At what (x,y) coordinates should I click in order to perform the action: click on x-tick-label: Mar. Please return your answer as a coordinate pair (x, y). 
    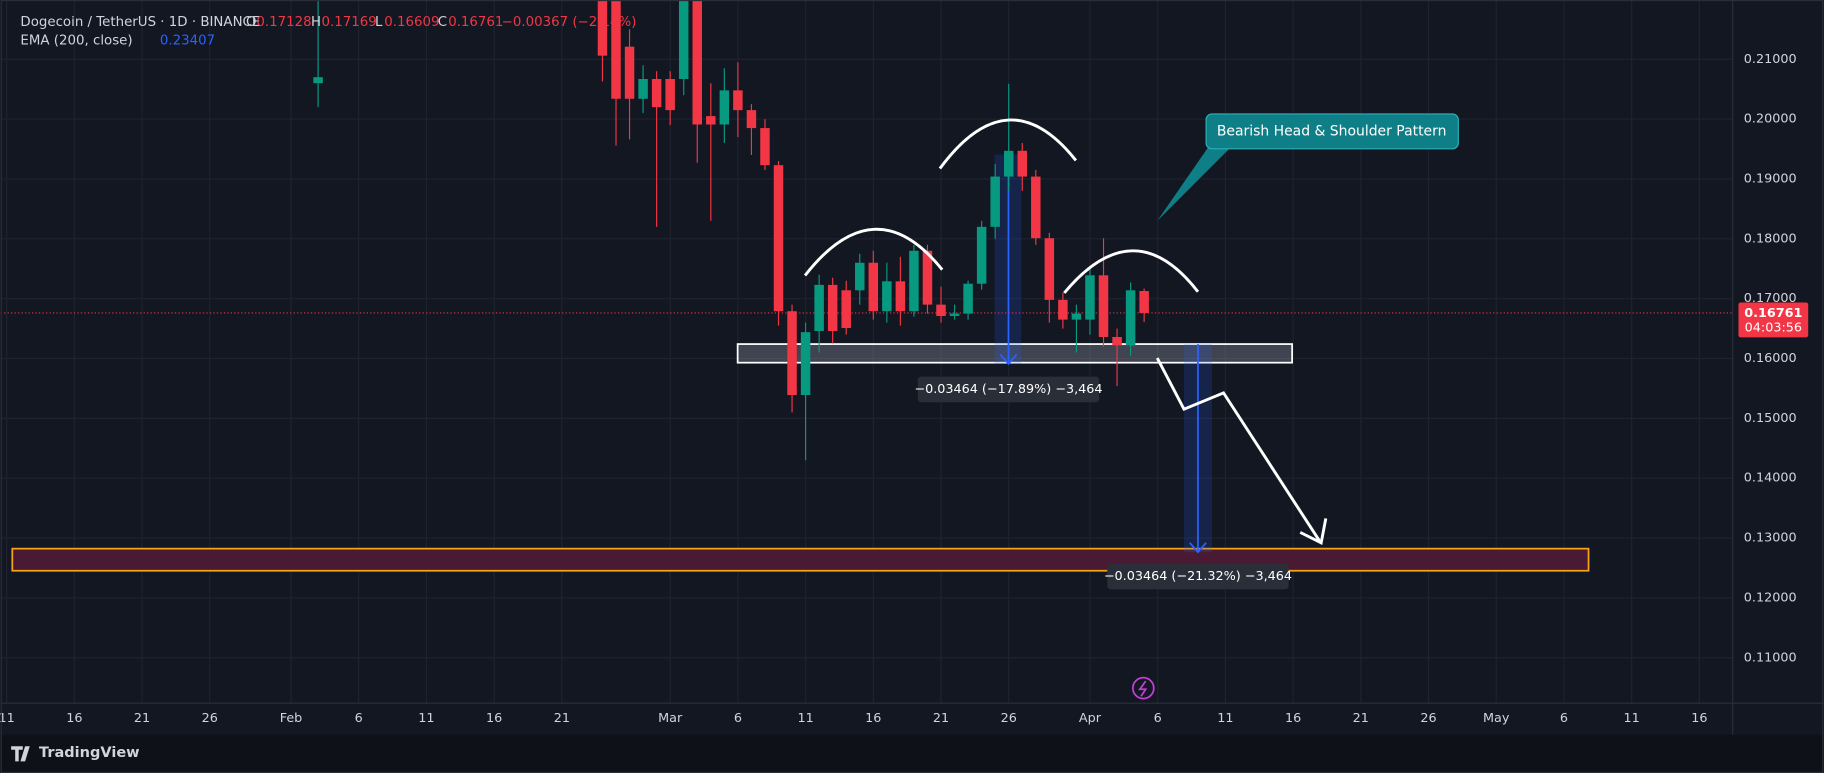
    Looking at the image, I should click on (670, 718).